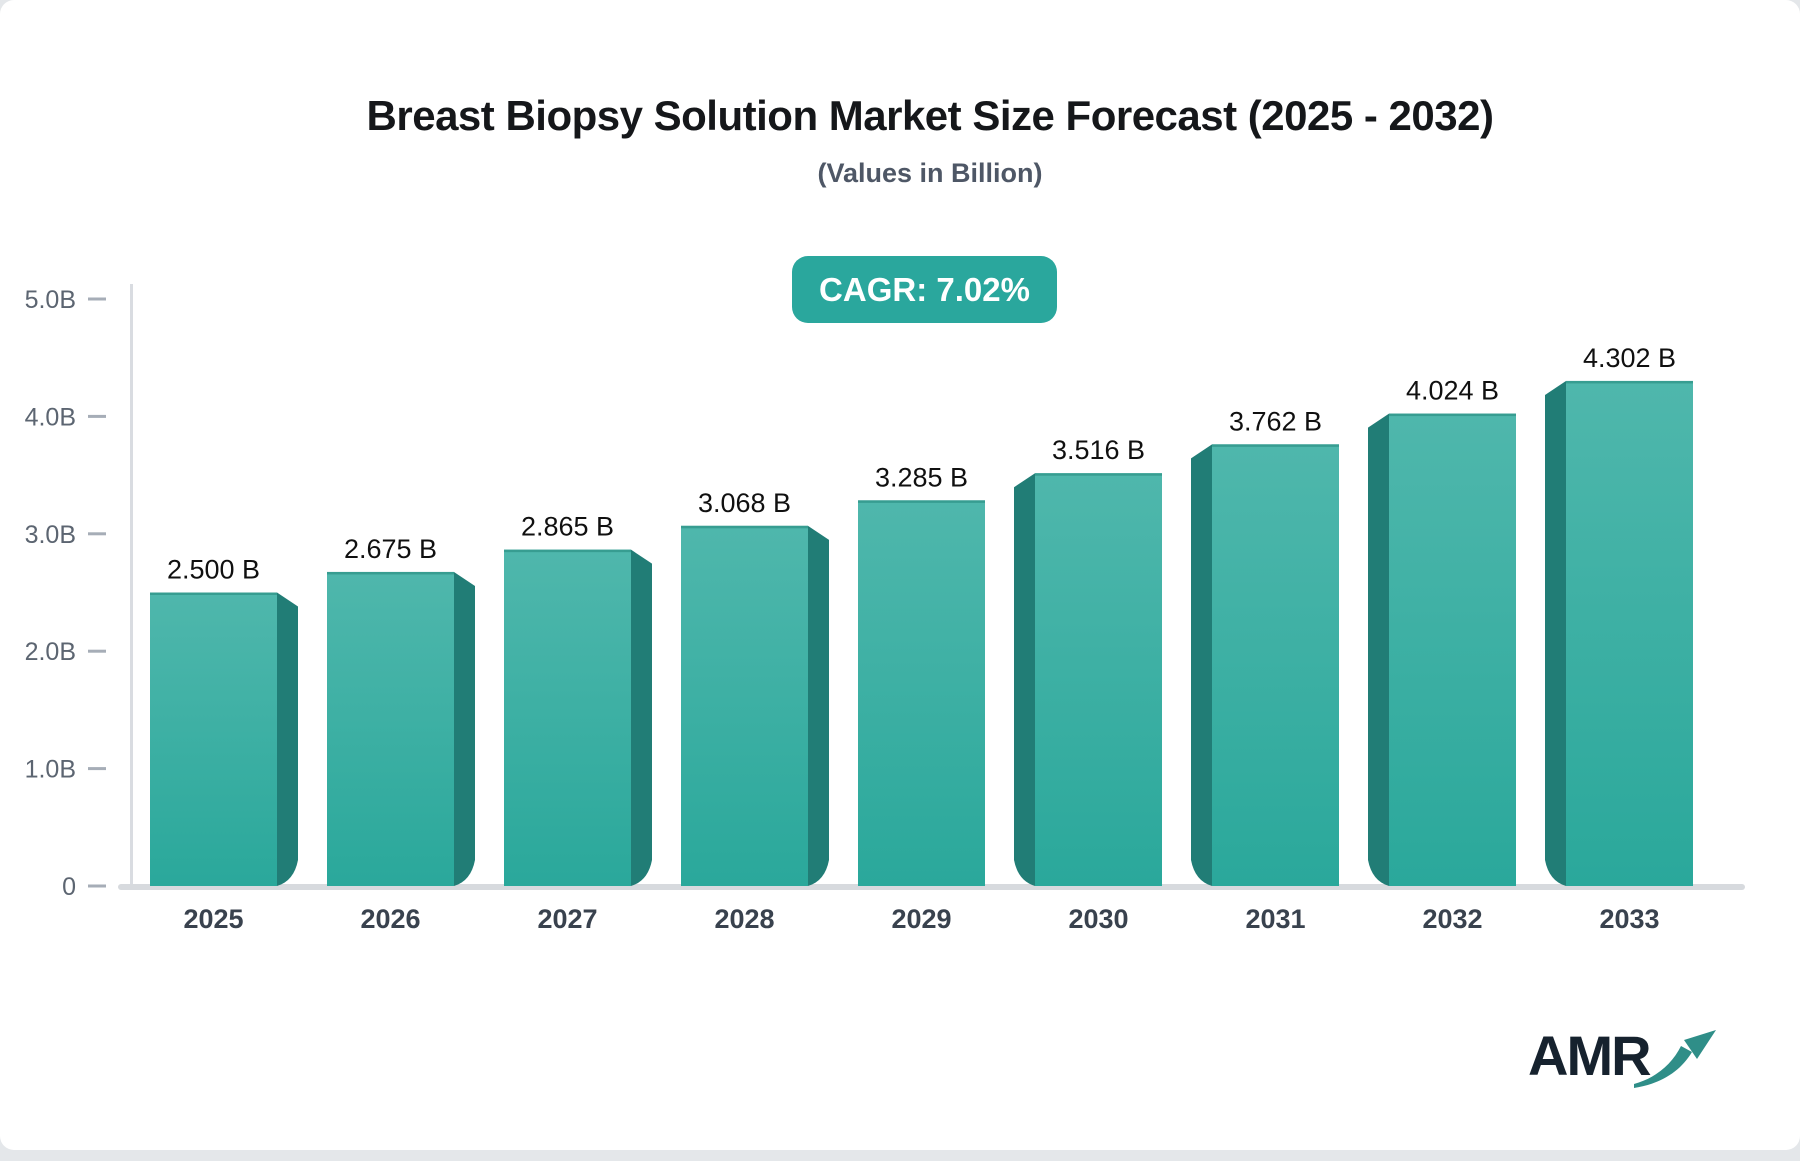 This screenshot has width=1800, height=1161. What do you see at coordinates (69, 887) in the screenshot?
I see `y-tick-label: 0` at bounding box center [69, 887].